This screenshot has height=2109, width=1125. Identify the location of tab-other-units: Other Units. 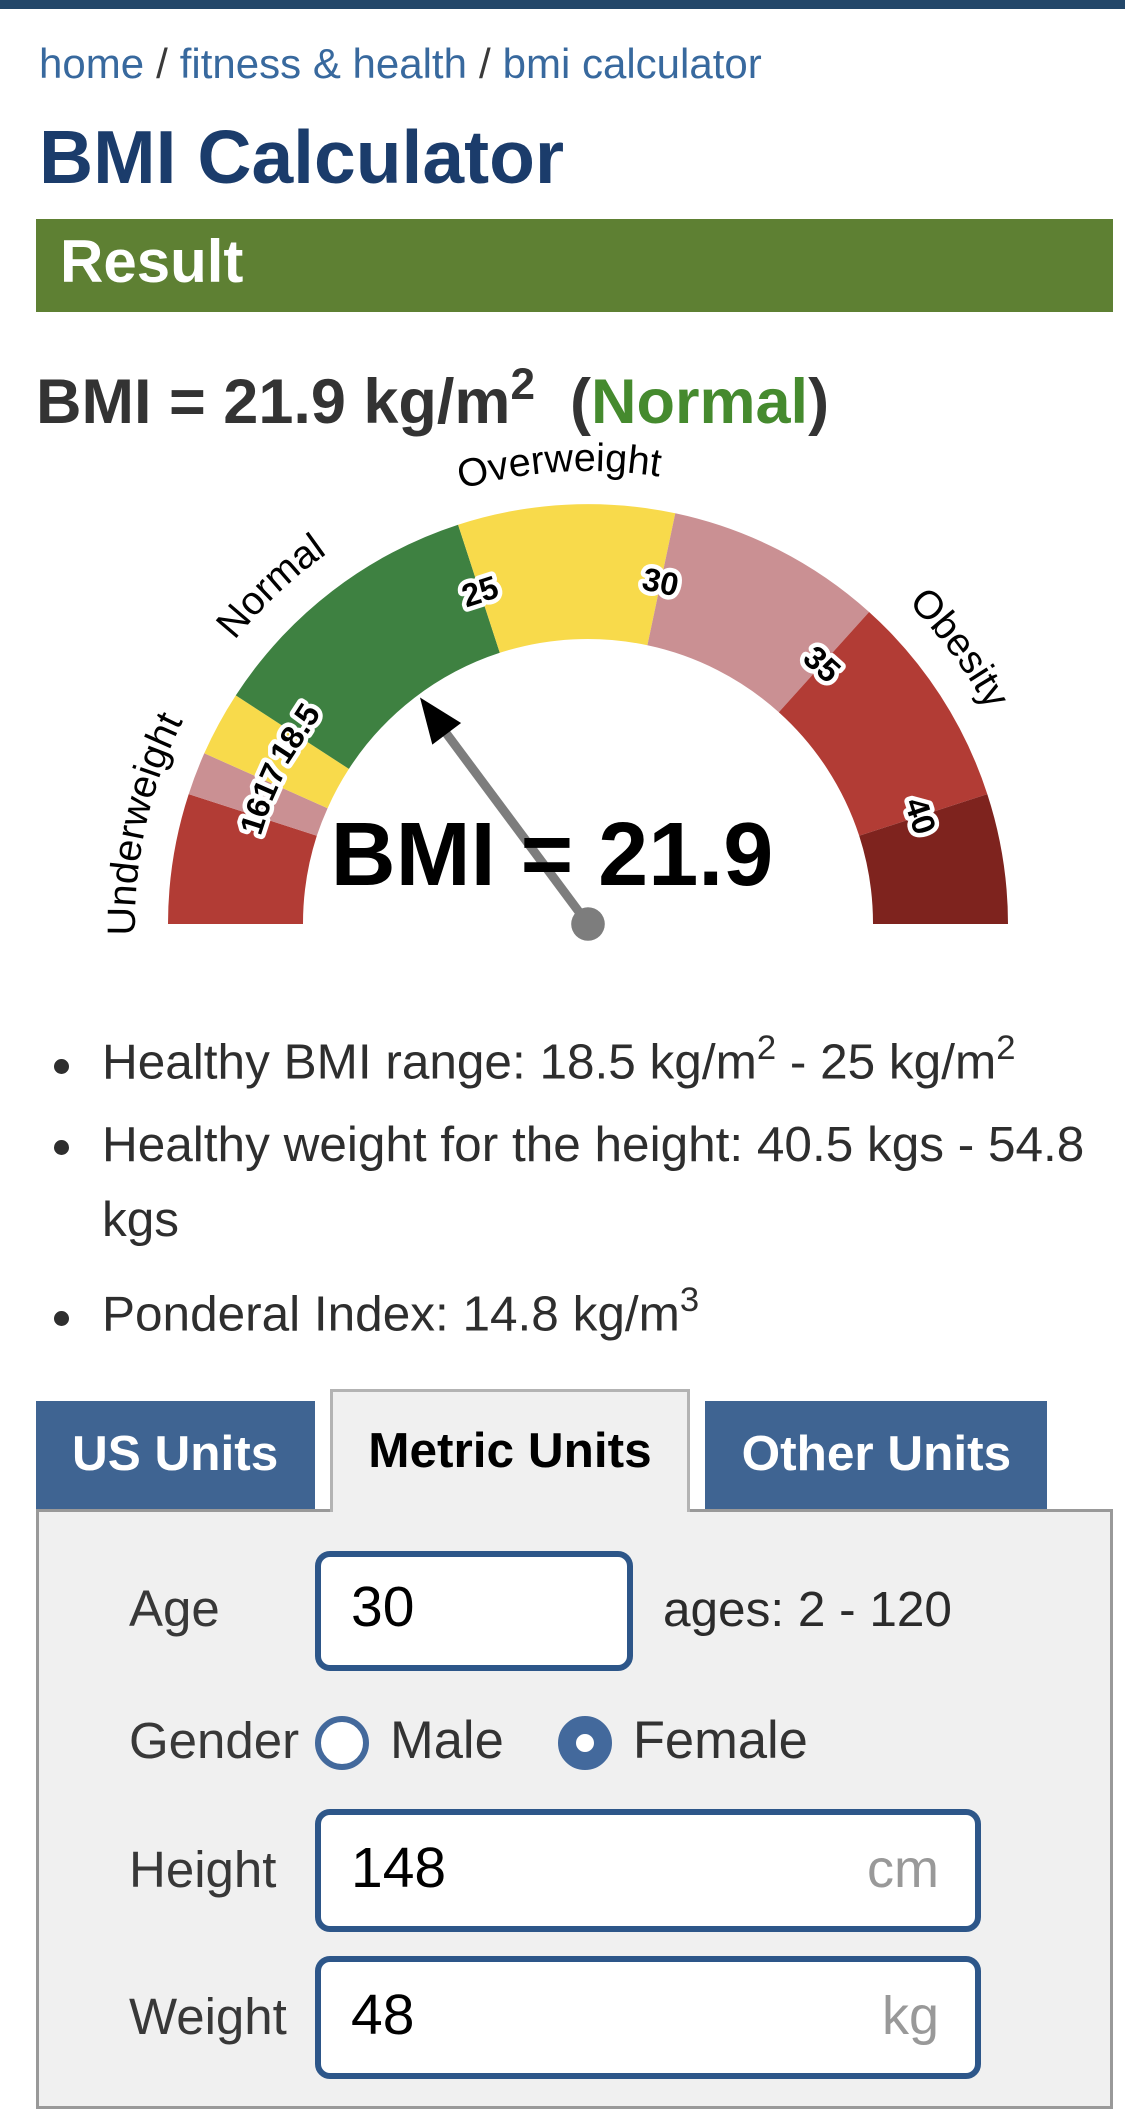
(876, 1455).